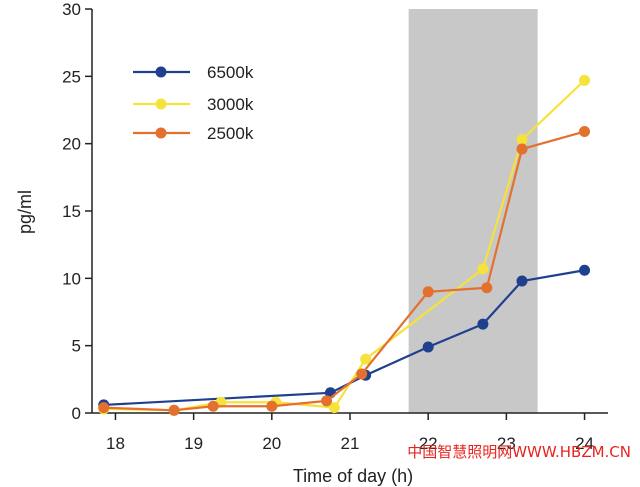  What do you see at coordinates (76, 413) in the screenshot?
I see `y-tick-label: 0` at bounding box center [76, 413].